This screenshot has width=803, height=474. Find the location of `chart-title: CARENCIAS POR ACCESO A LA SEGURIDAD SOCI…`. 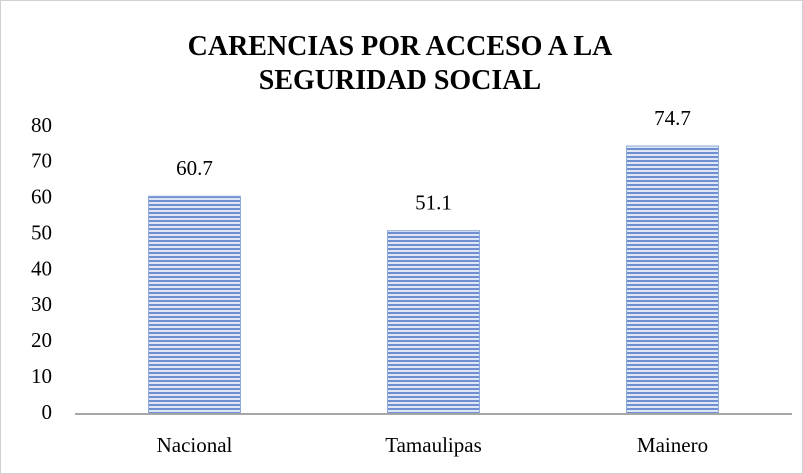

chart-title: CARENCIAS POR ACCESO A LA SEGURIDAD SOCI… is located at coordinates (400, 63).